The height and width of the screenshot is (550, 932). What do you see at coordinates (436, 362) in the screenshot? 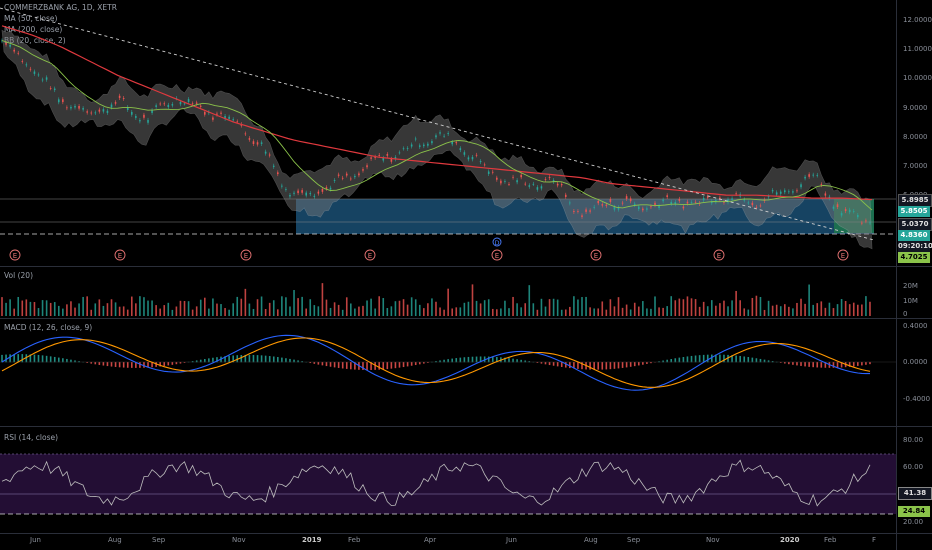
I see `signal-line` at bounding box center [436, 362].